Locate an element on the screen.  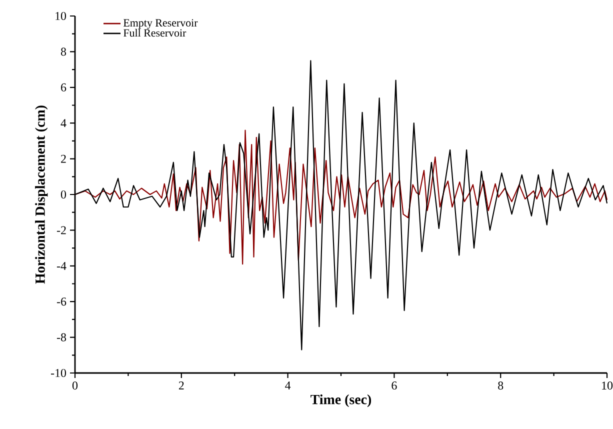
y-tick-label: -8 is located at coordinates (61, 337).